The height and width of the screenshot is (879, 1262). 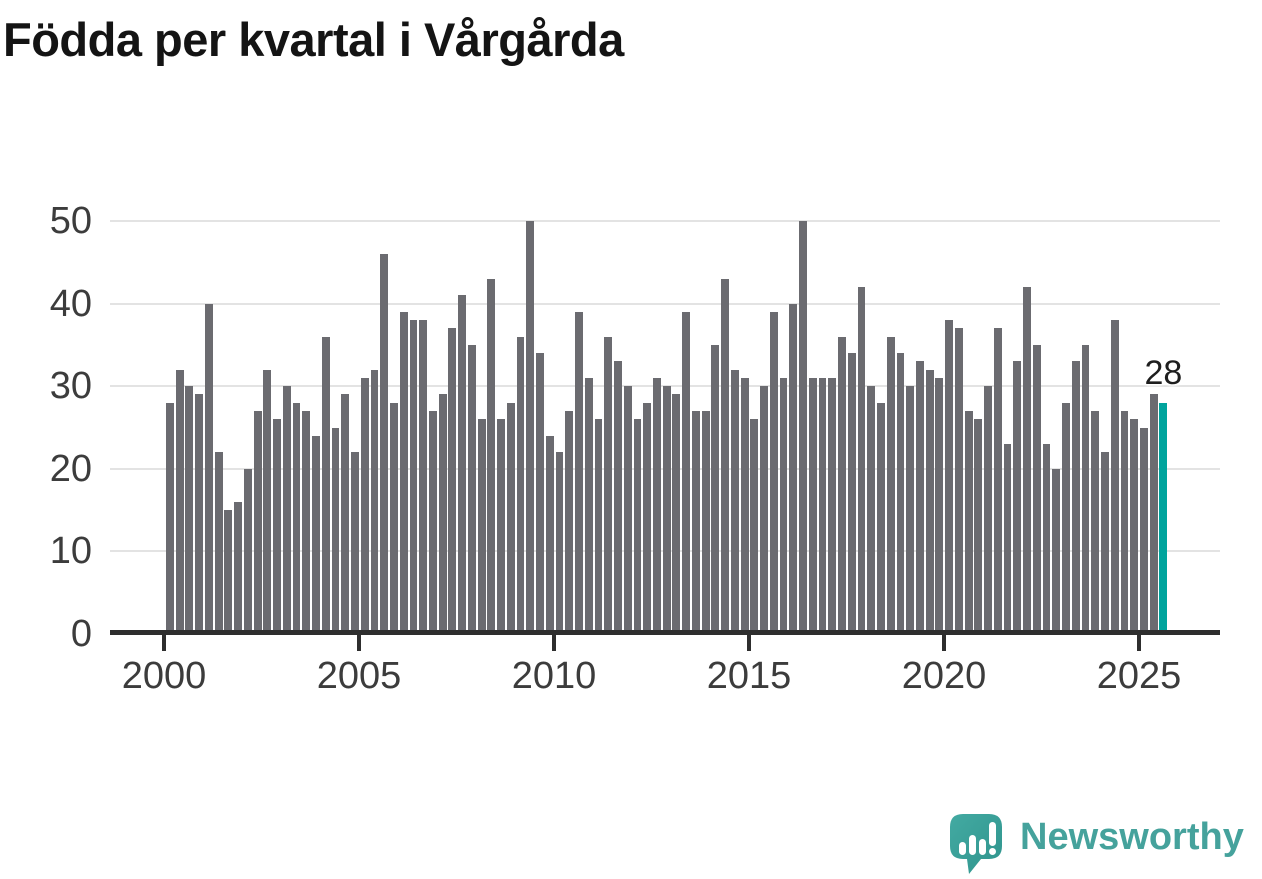 I want to click on bar-2006-q3, so click(x=423, y=477).